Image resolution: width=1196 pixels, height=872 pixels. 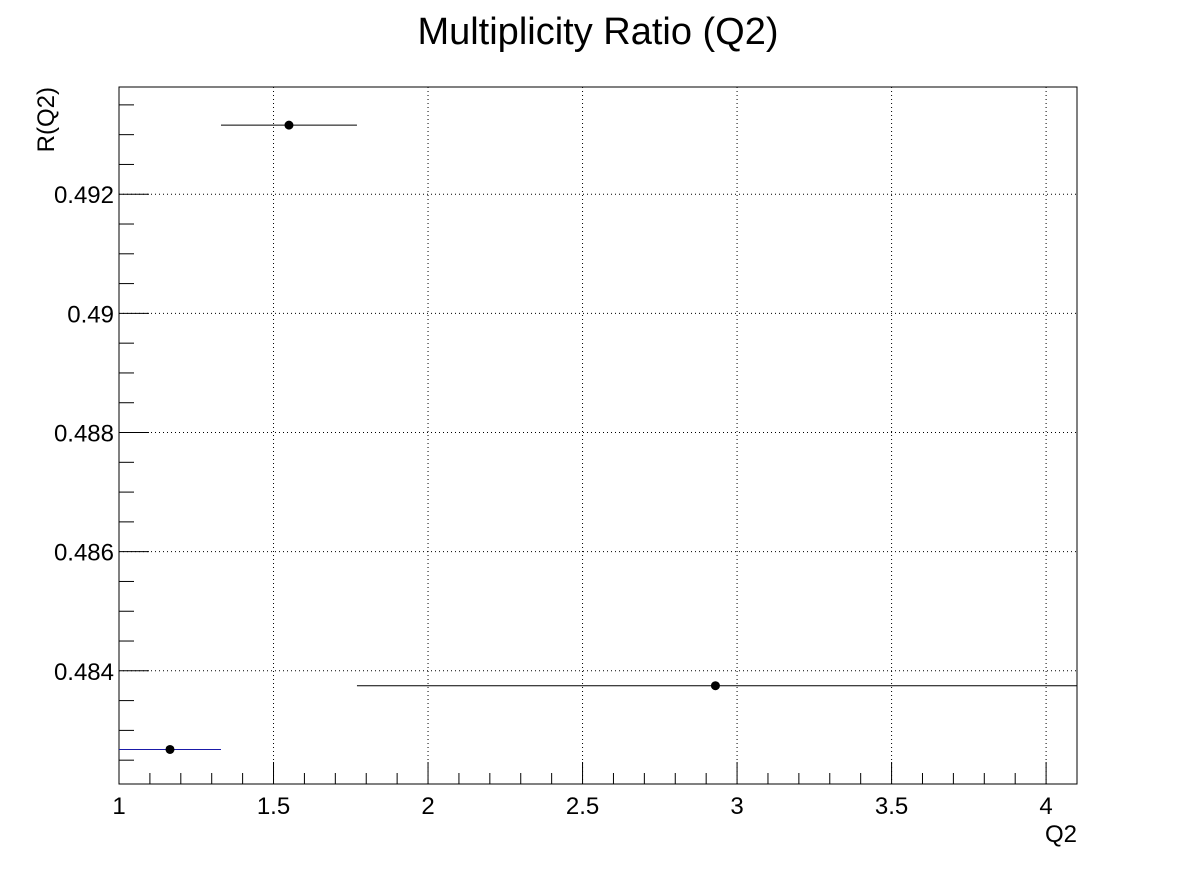 I want to click on x-tick-label: 2.5, so click(x=582, y=806).